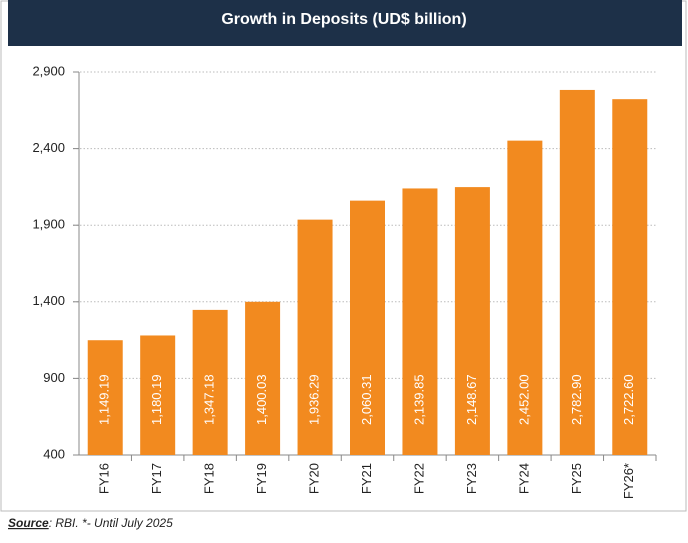 Image resolution: width=688 pixels, height=543 pixels. Describe the element at coordinates (471, 478) in the screenshot. I see `x-tick-label: FY23` at that location.